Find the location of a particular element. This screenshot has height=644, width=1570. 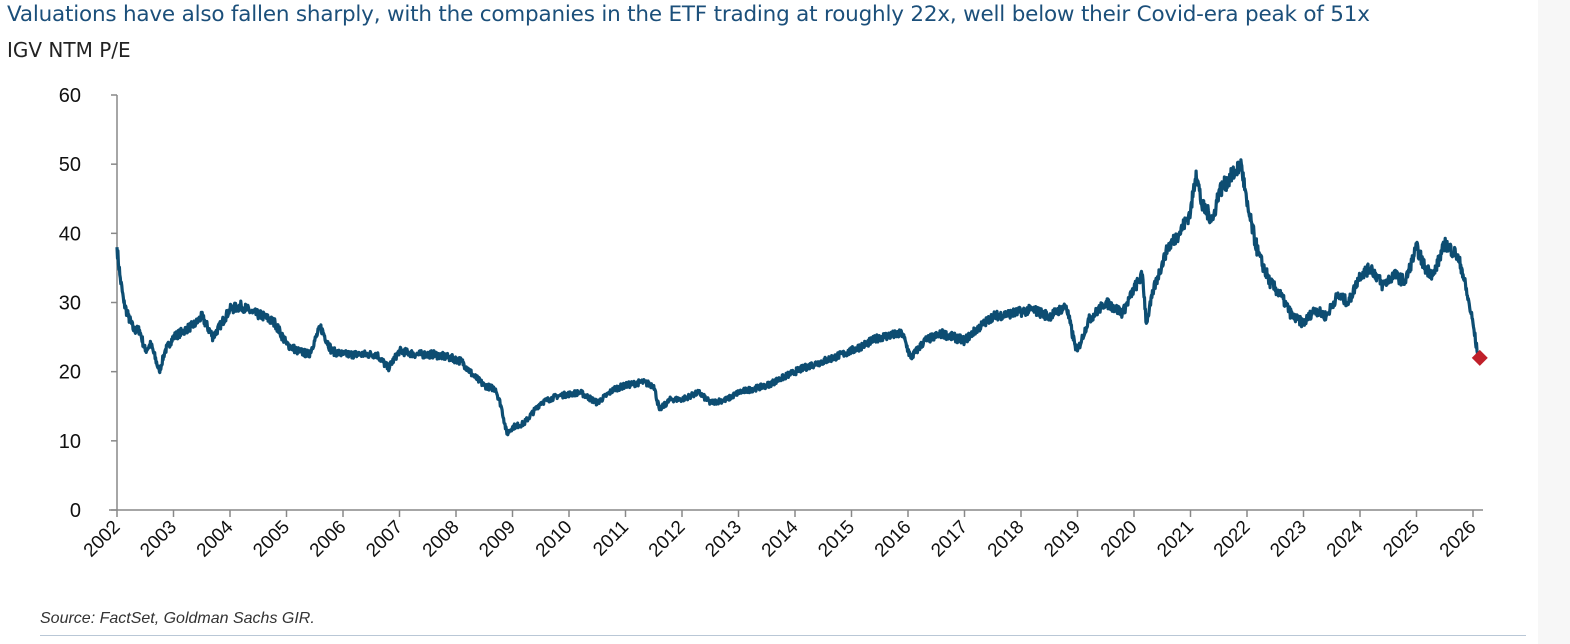

x-tick-label: 2004 is located at coordinates (215, 538).